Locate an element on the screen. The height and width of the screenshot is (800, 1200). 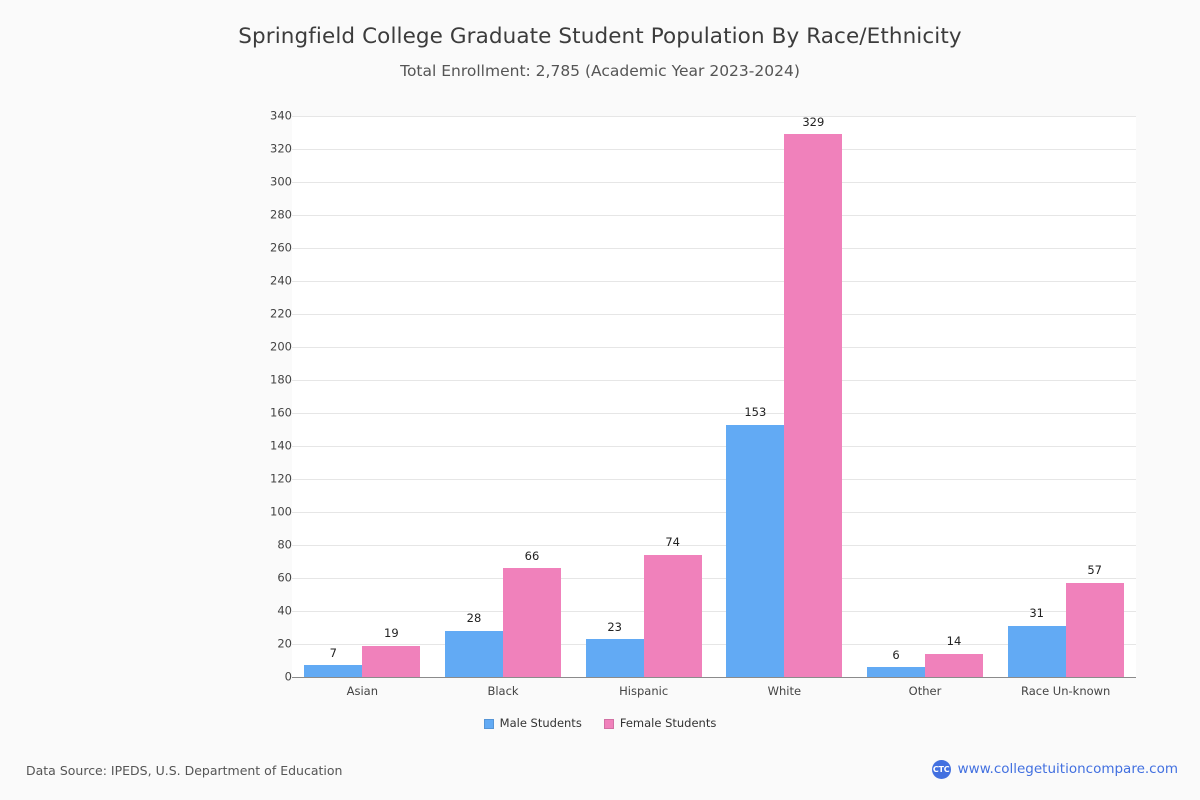
x-axis-tick-label: Asian is located at coordinates (362, 691).